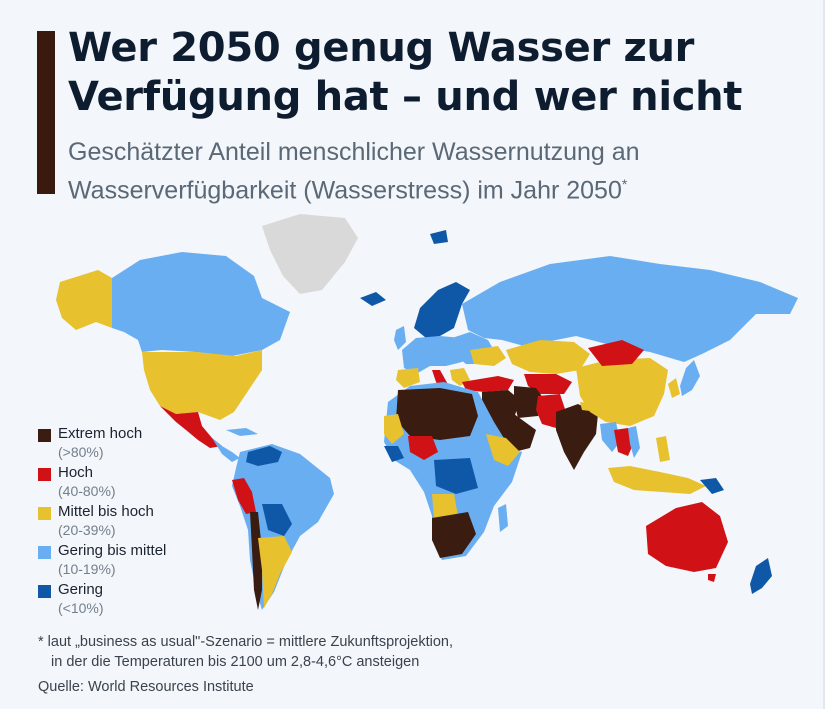 The width and height of the screenshot is (825, 709). What do you see at coordinates (201, 304) in the screenshot?
I see `region-canada` at bounding box center [201, 304].